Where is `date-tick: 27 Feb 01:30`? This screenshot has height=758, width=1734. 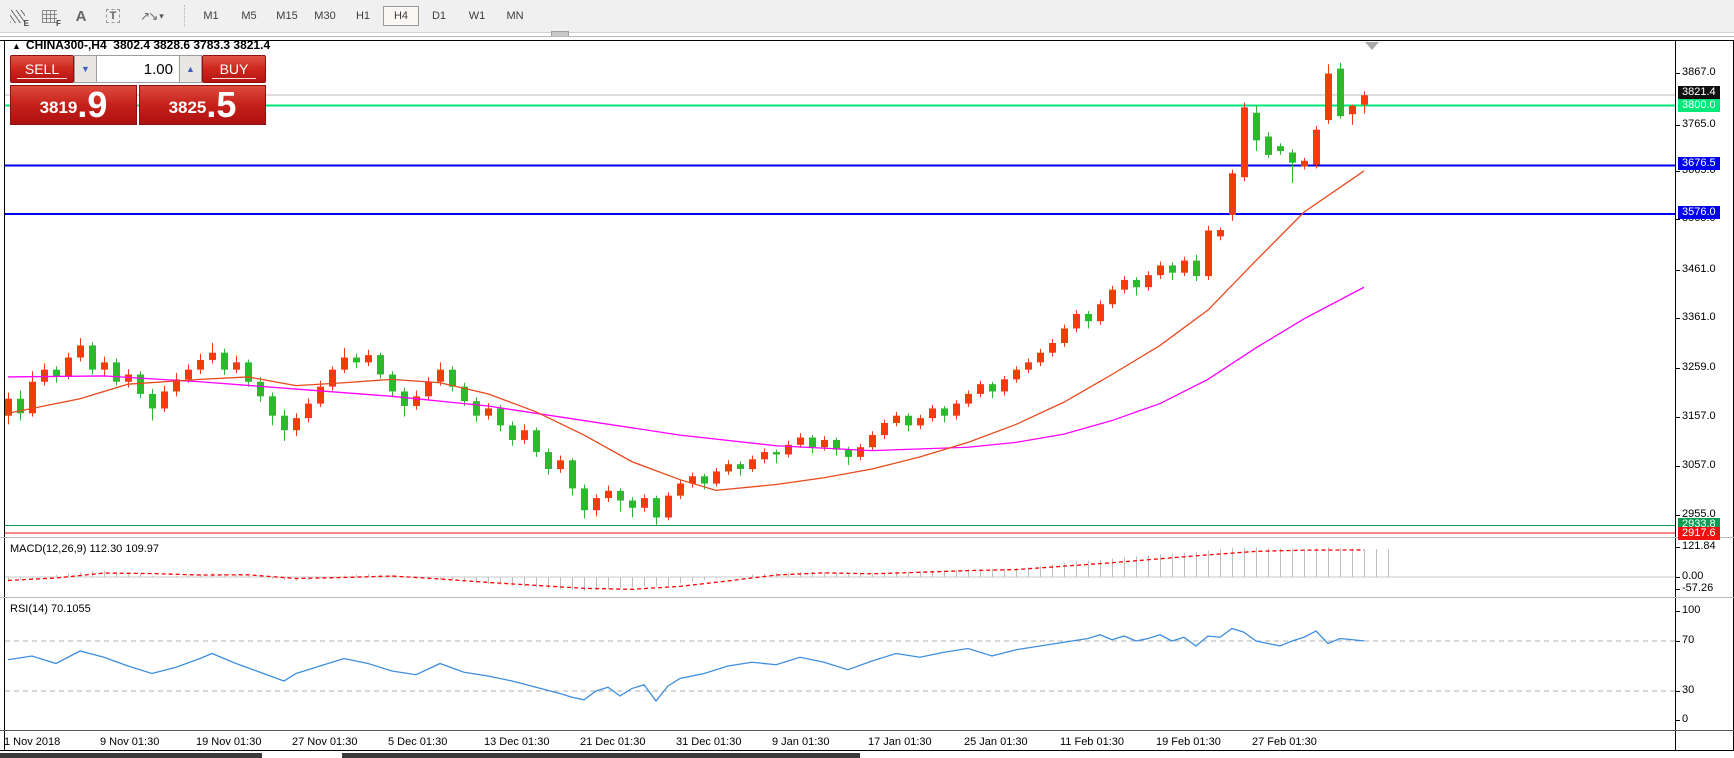
date-tick: 27 Feb 01:30 is located at coordinates (1284, 742).